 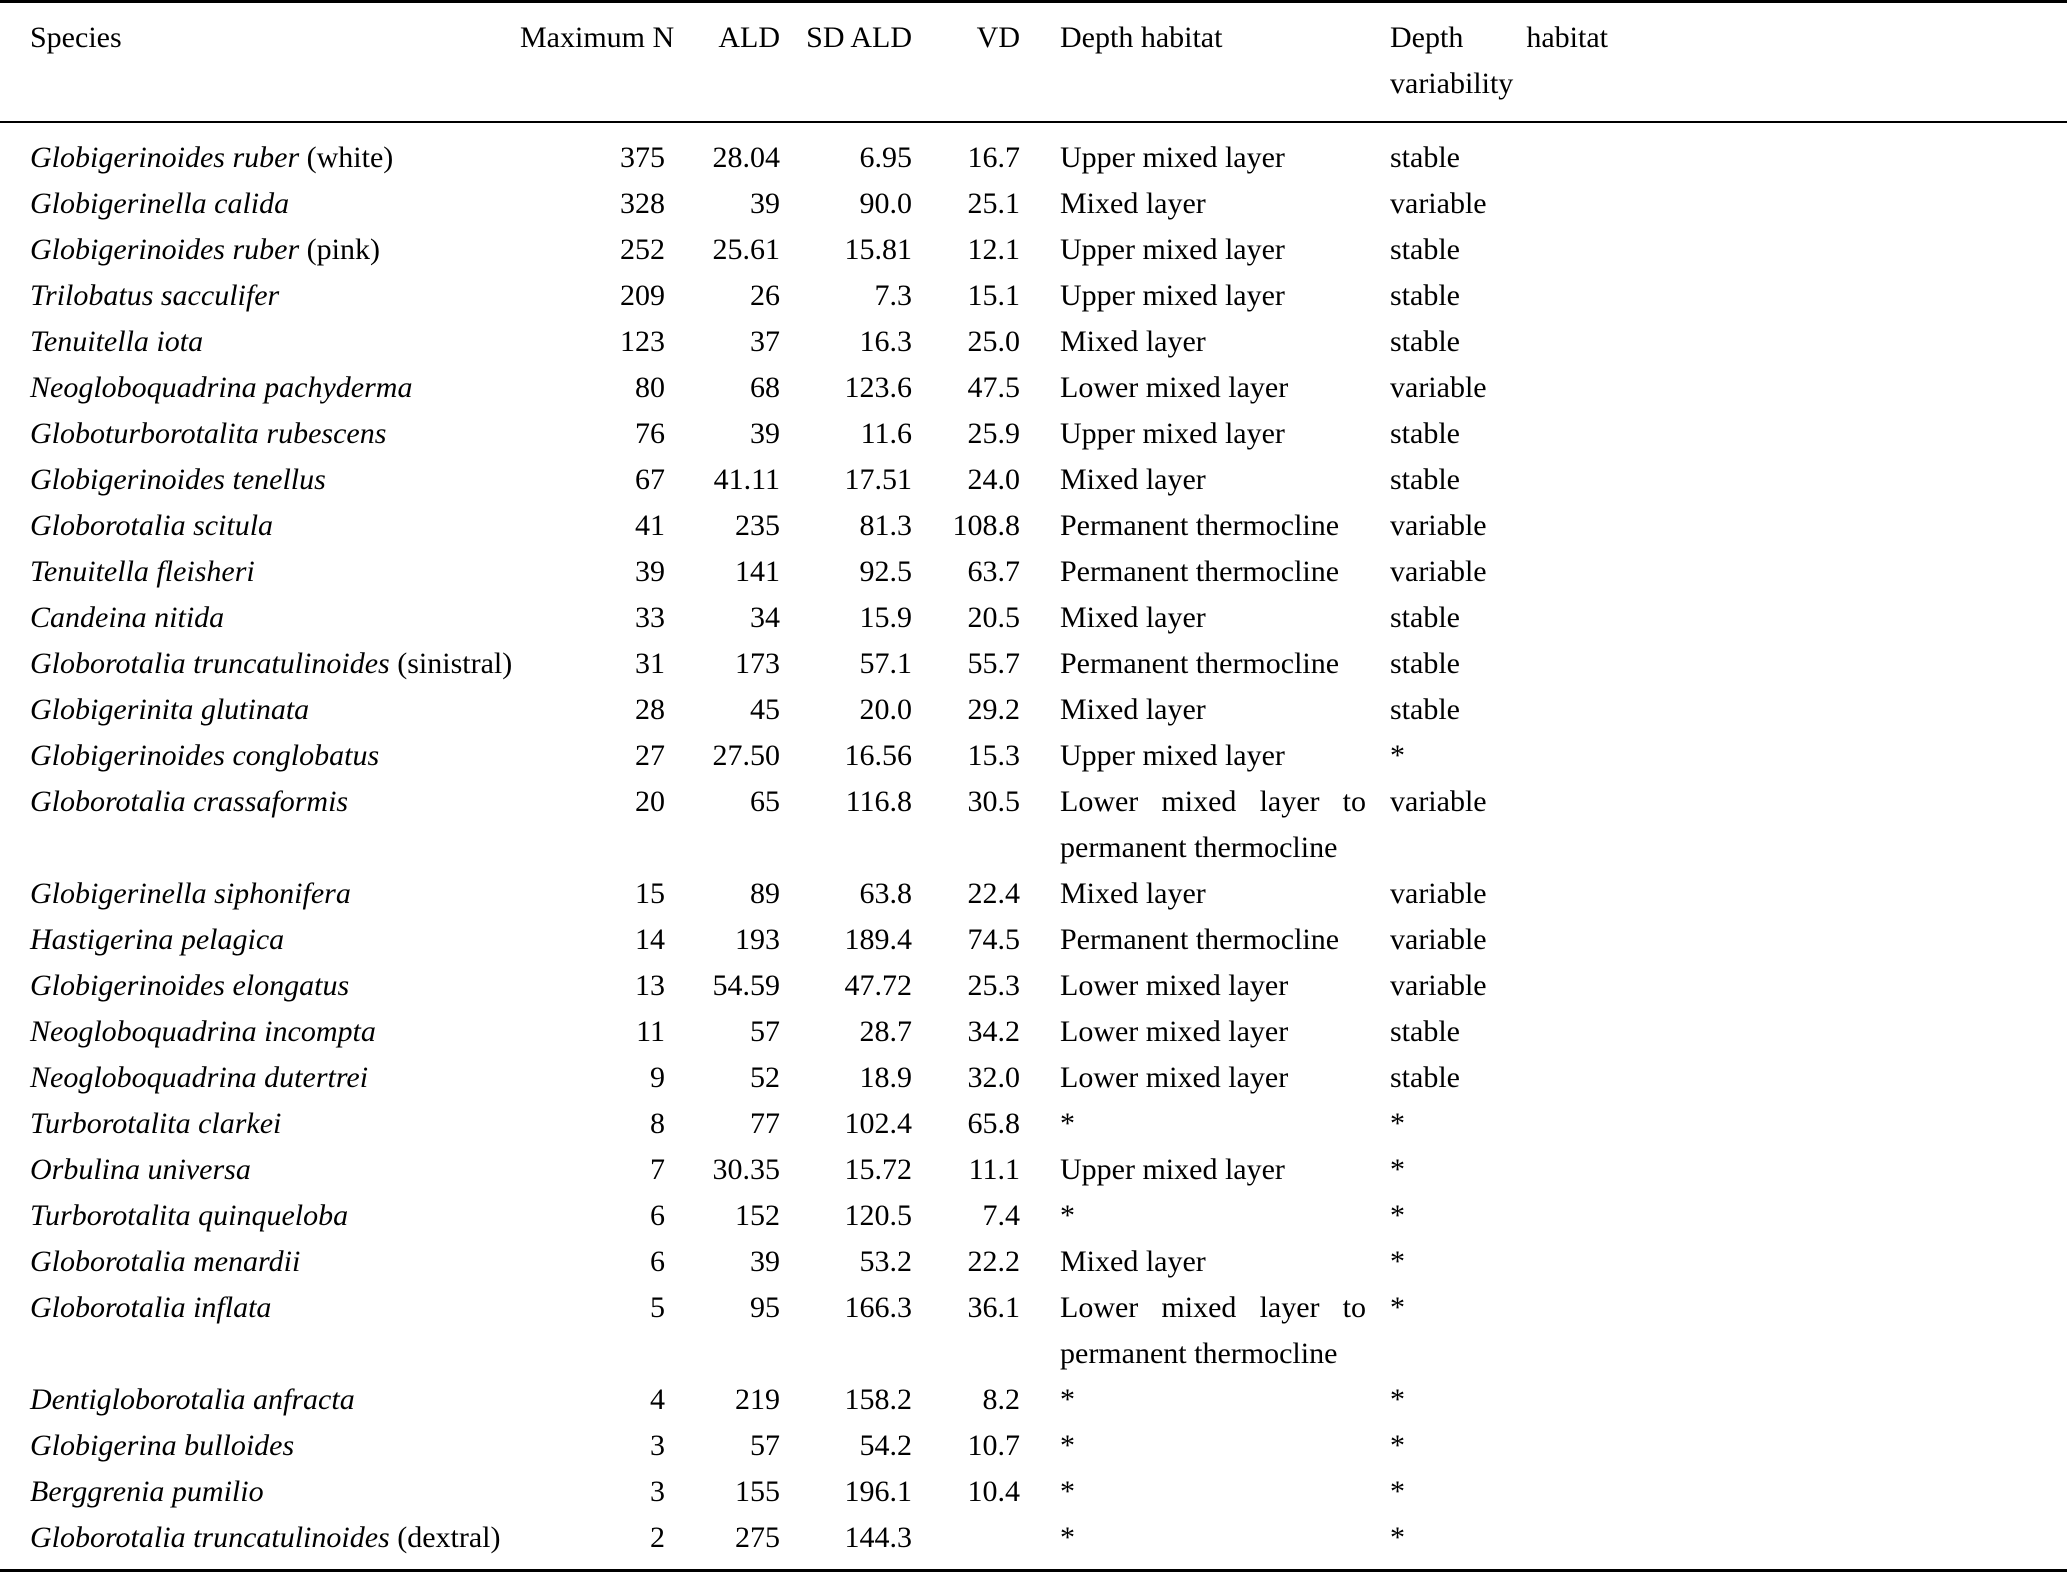 What do you see at coordinates (994, 387) in the screenshot?
I see `vd-cell: 47.5` at bounding box center [994, 387].